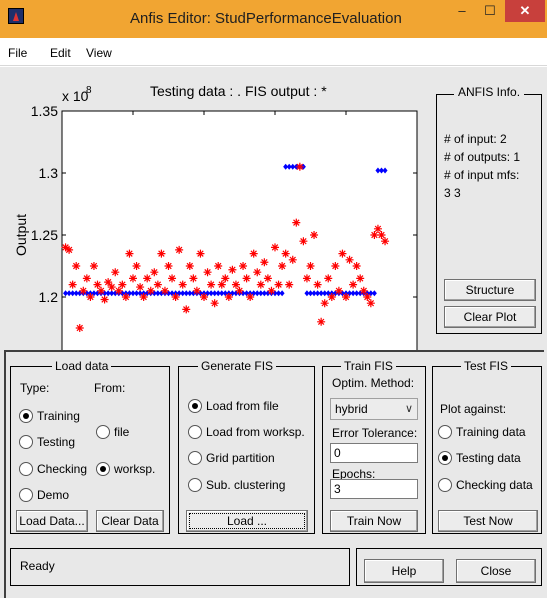  What do you see at coordinates (374, 409) in the screenshot?
I see `optim-method-select: hybrid ∨` at bounding box center [374, 409].